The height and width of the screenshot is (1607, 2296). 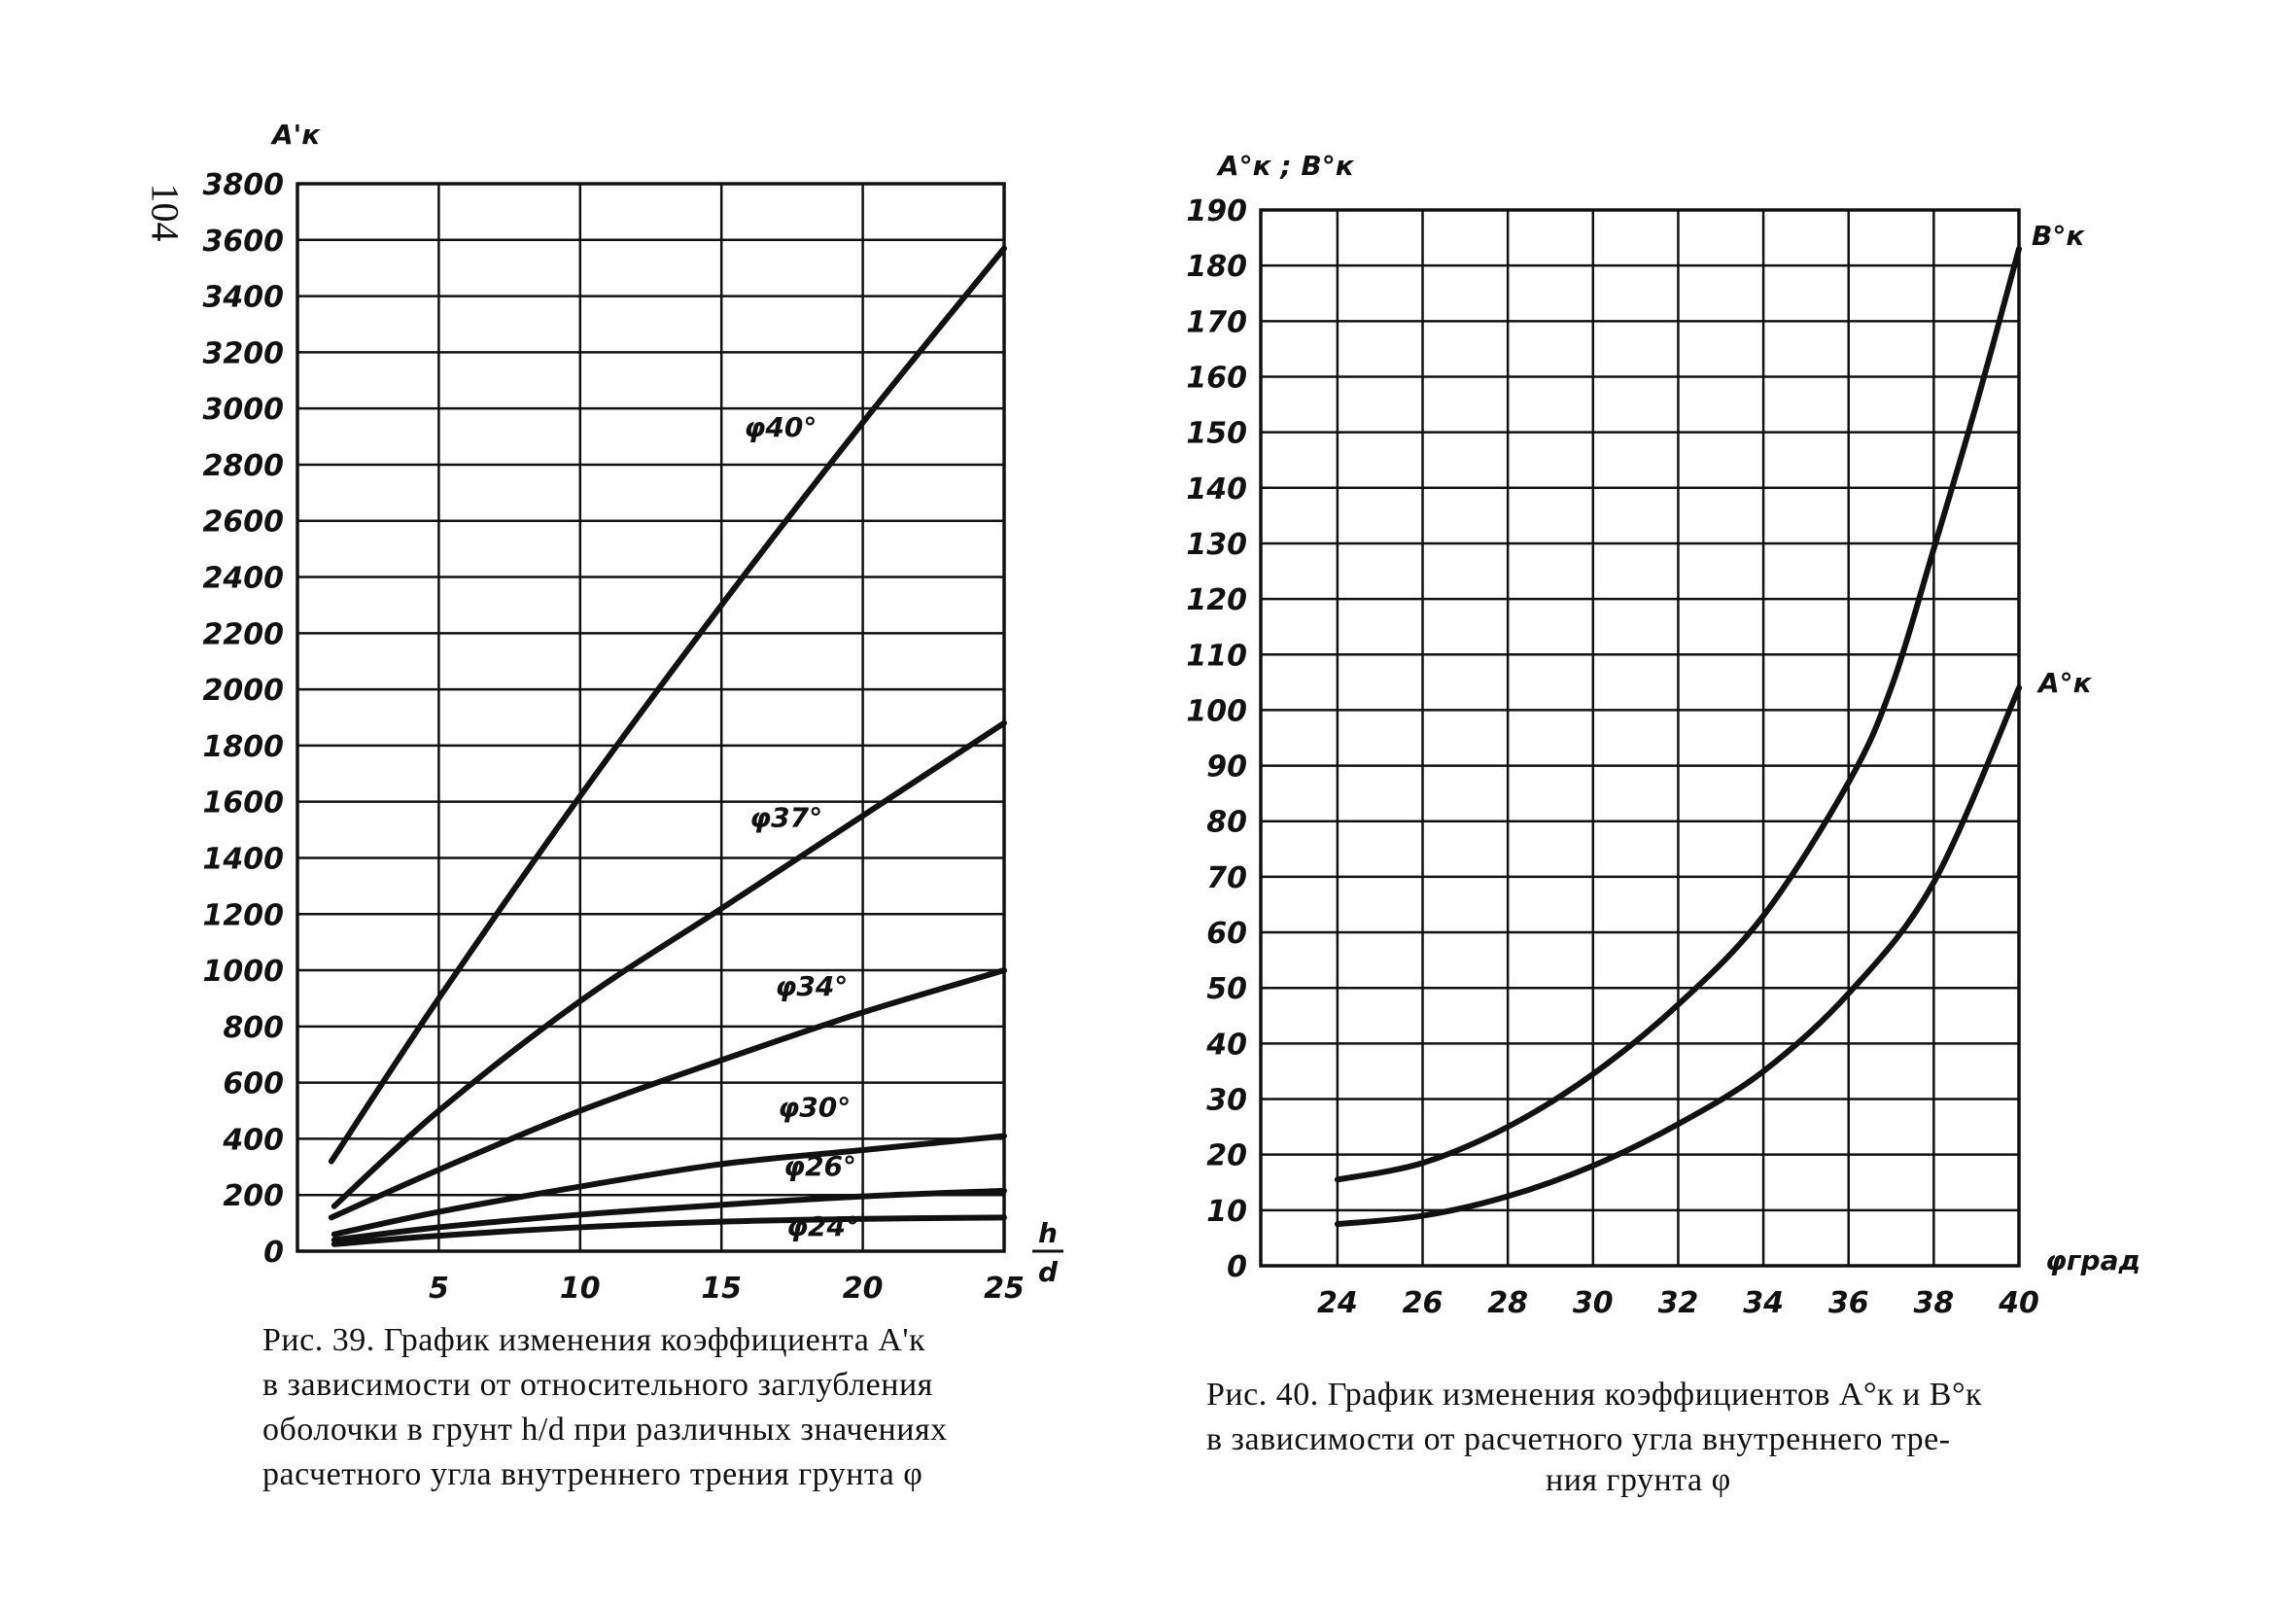 I want to click on y-tick-label: 130, so click(x=1216, y=545).